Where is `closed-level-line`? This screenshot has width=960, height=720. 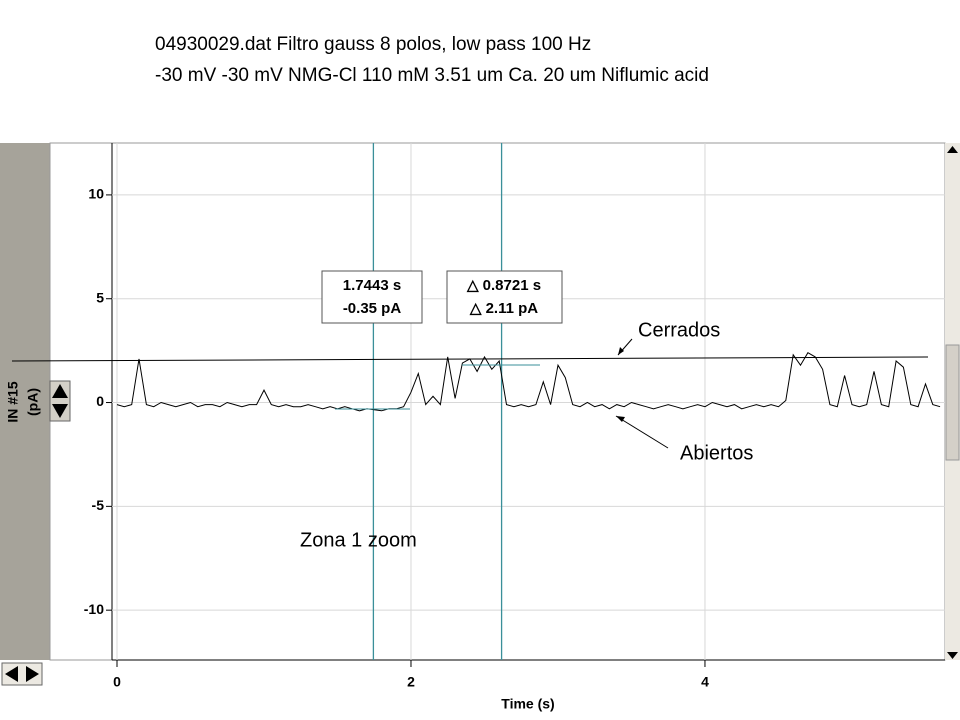
closed-level-line is located at coordinates (470, 359).